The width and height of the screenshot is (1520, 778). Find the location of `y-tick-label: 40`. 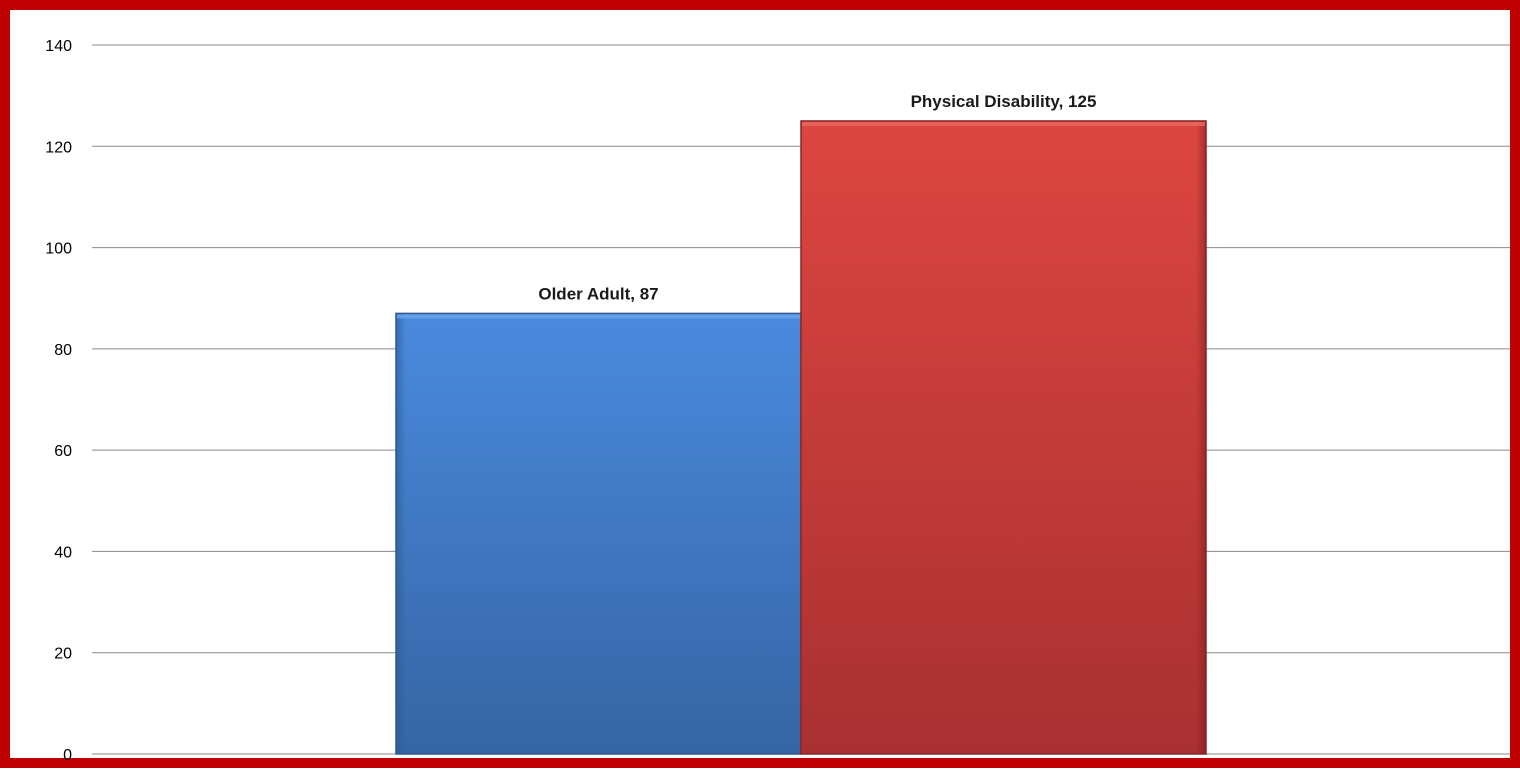

y-tick-label: 40 is located at coordinates (63, 552).